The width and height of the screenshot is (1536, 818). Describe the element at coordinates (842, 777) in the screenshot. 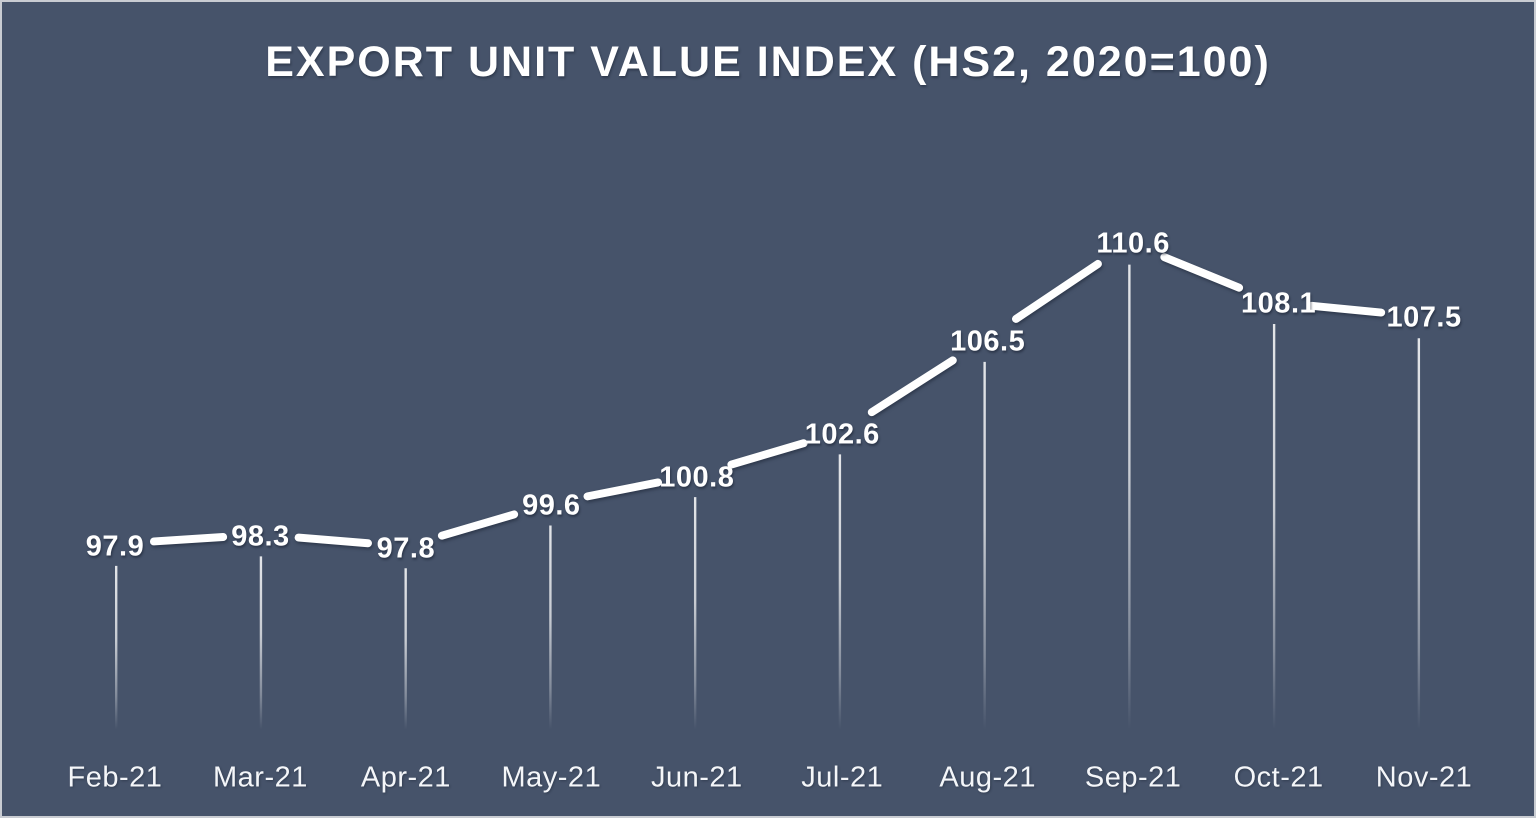

I see `x-axis-label: Jul-21` at that location.